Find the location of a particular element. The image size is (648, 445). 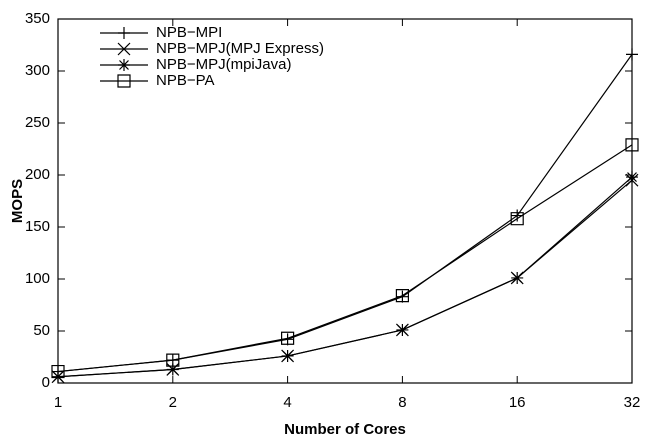

y-tick-label: 200 is located at coordinates (37, 174).